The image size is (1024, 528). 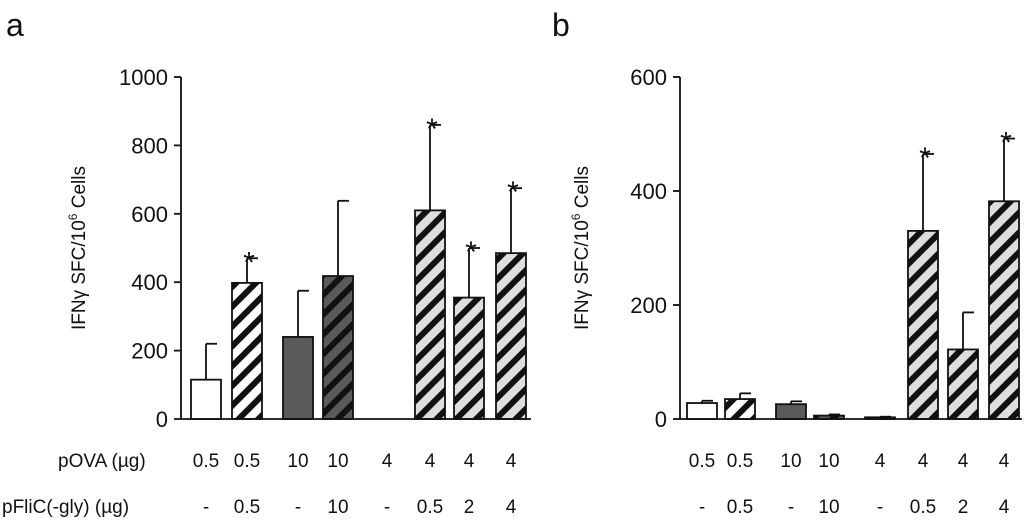 What do you see at coordinates (661, 419) in the screenshot?
I see `y-tick-label-b-0: 0` at bounding box center [661, 419].